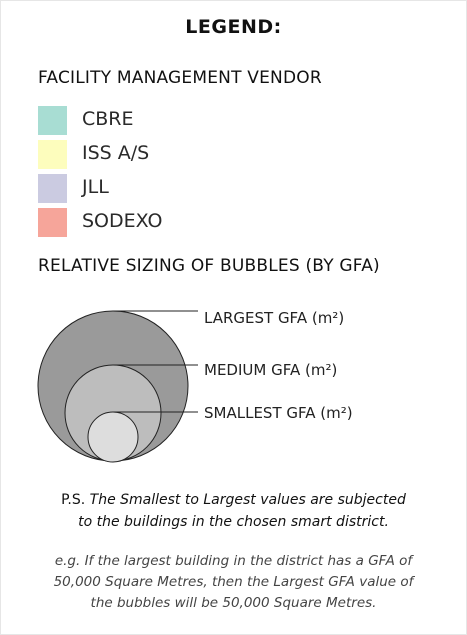 Image resolution: width=467 pixels, height=635 pixels. I want to click on vendor-swatch-sodexo, so click(52, 222).